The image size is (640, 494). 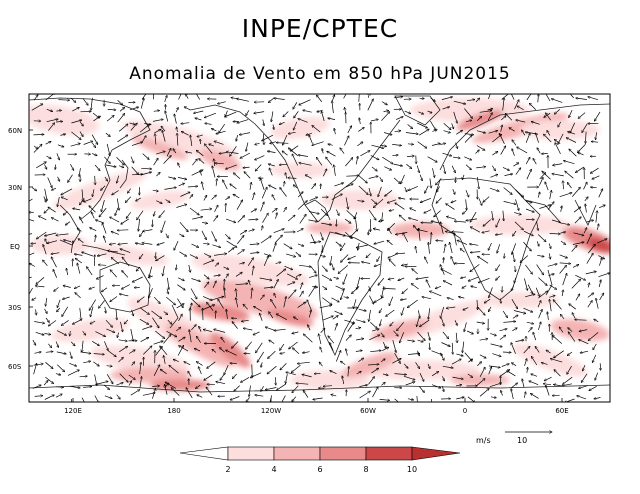 What do you see at coordinates (465, 411) in the screenshot?
I see `lon-label-0: 0` at bounding box center [465, 411].